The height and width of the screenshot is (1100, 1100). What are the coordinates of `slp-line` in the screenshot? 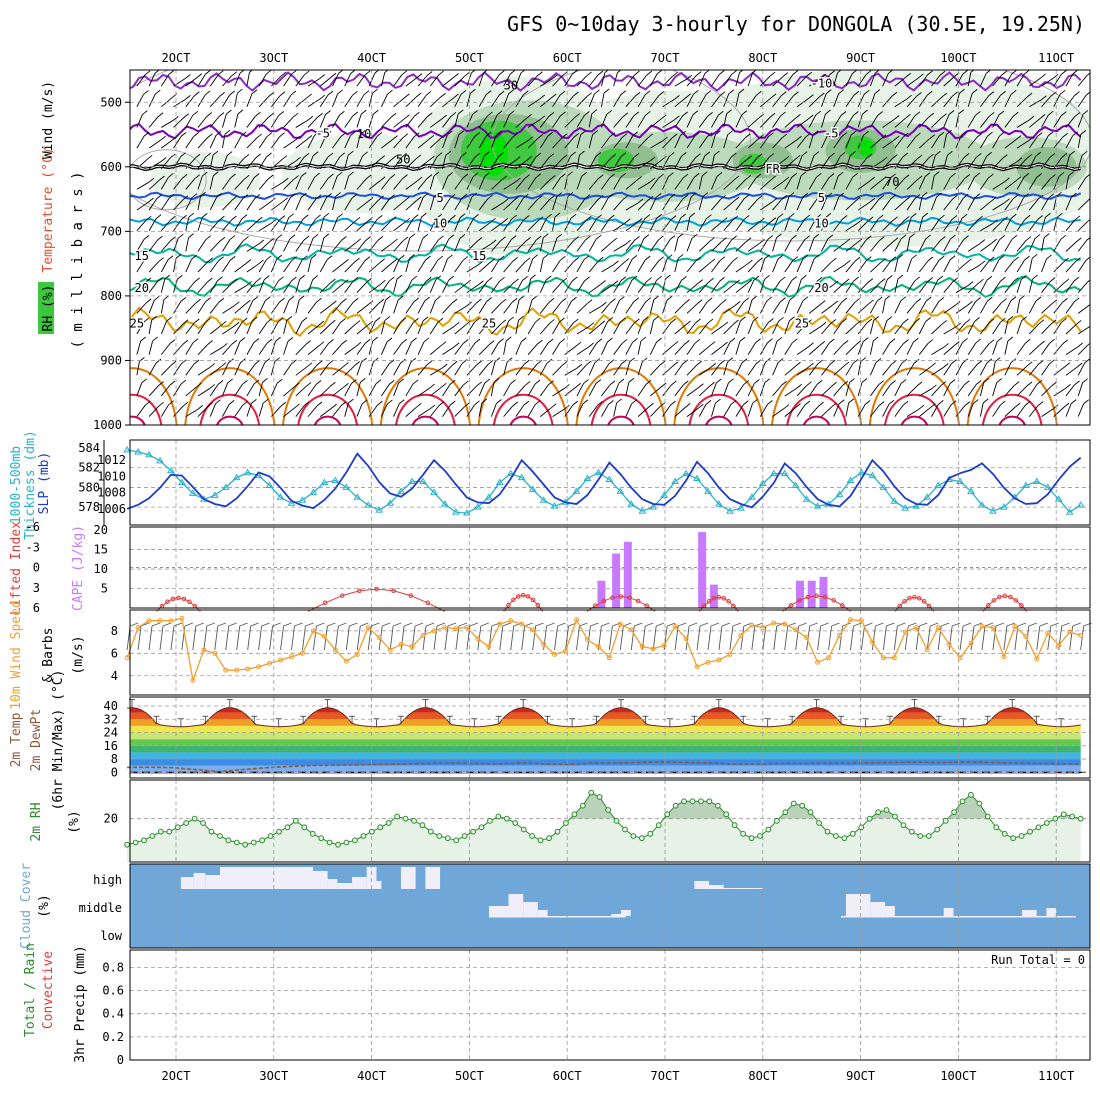 It's located at (604, 481).